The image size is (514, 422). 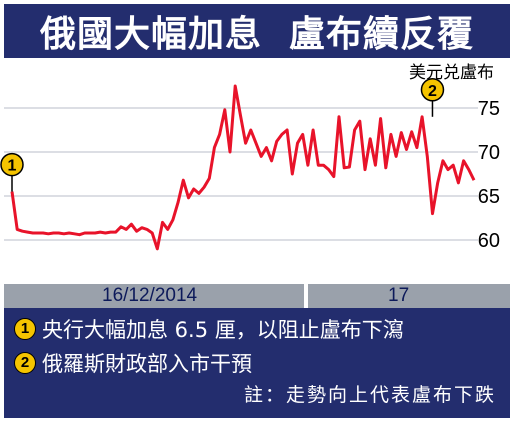 I want to click on note-1-text: 央行大幅加息 6.5 厘，以阻止盧布下瀉, so click(x=223, y=330).